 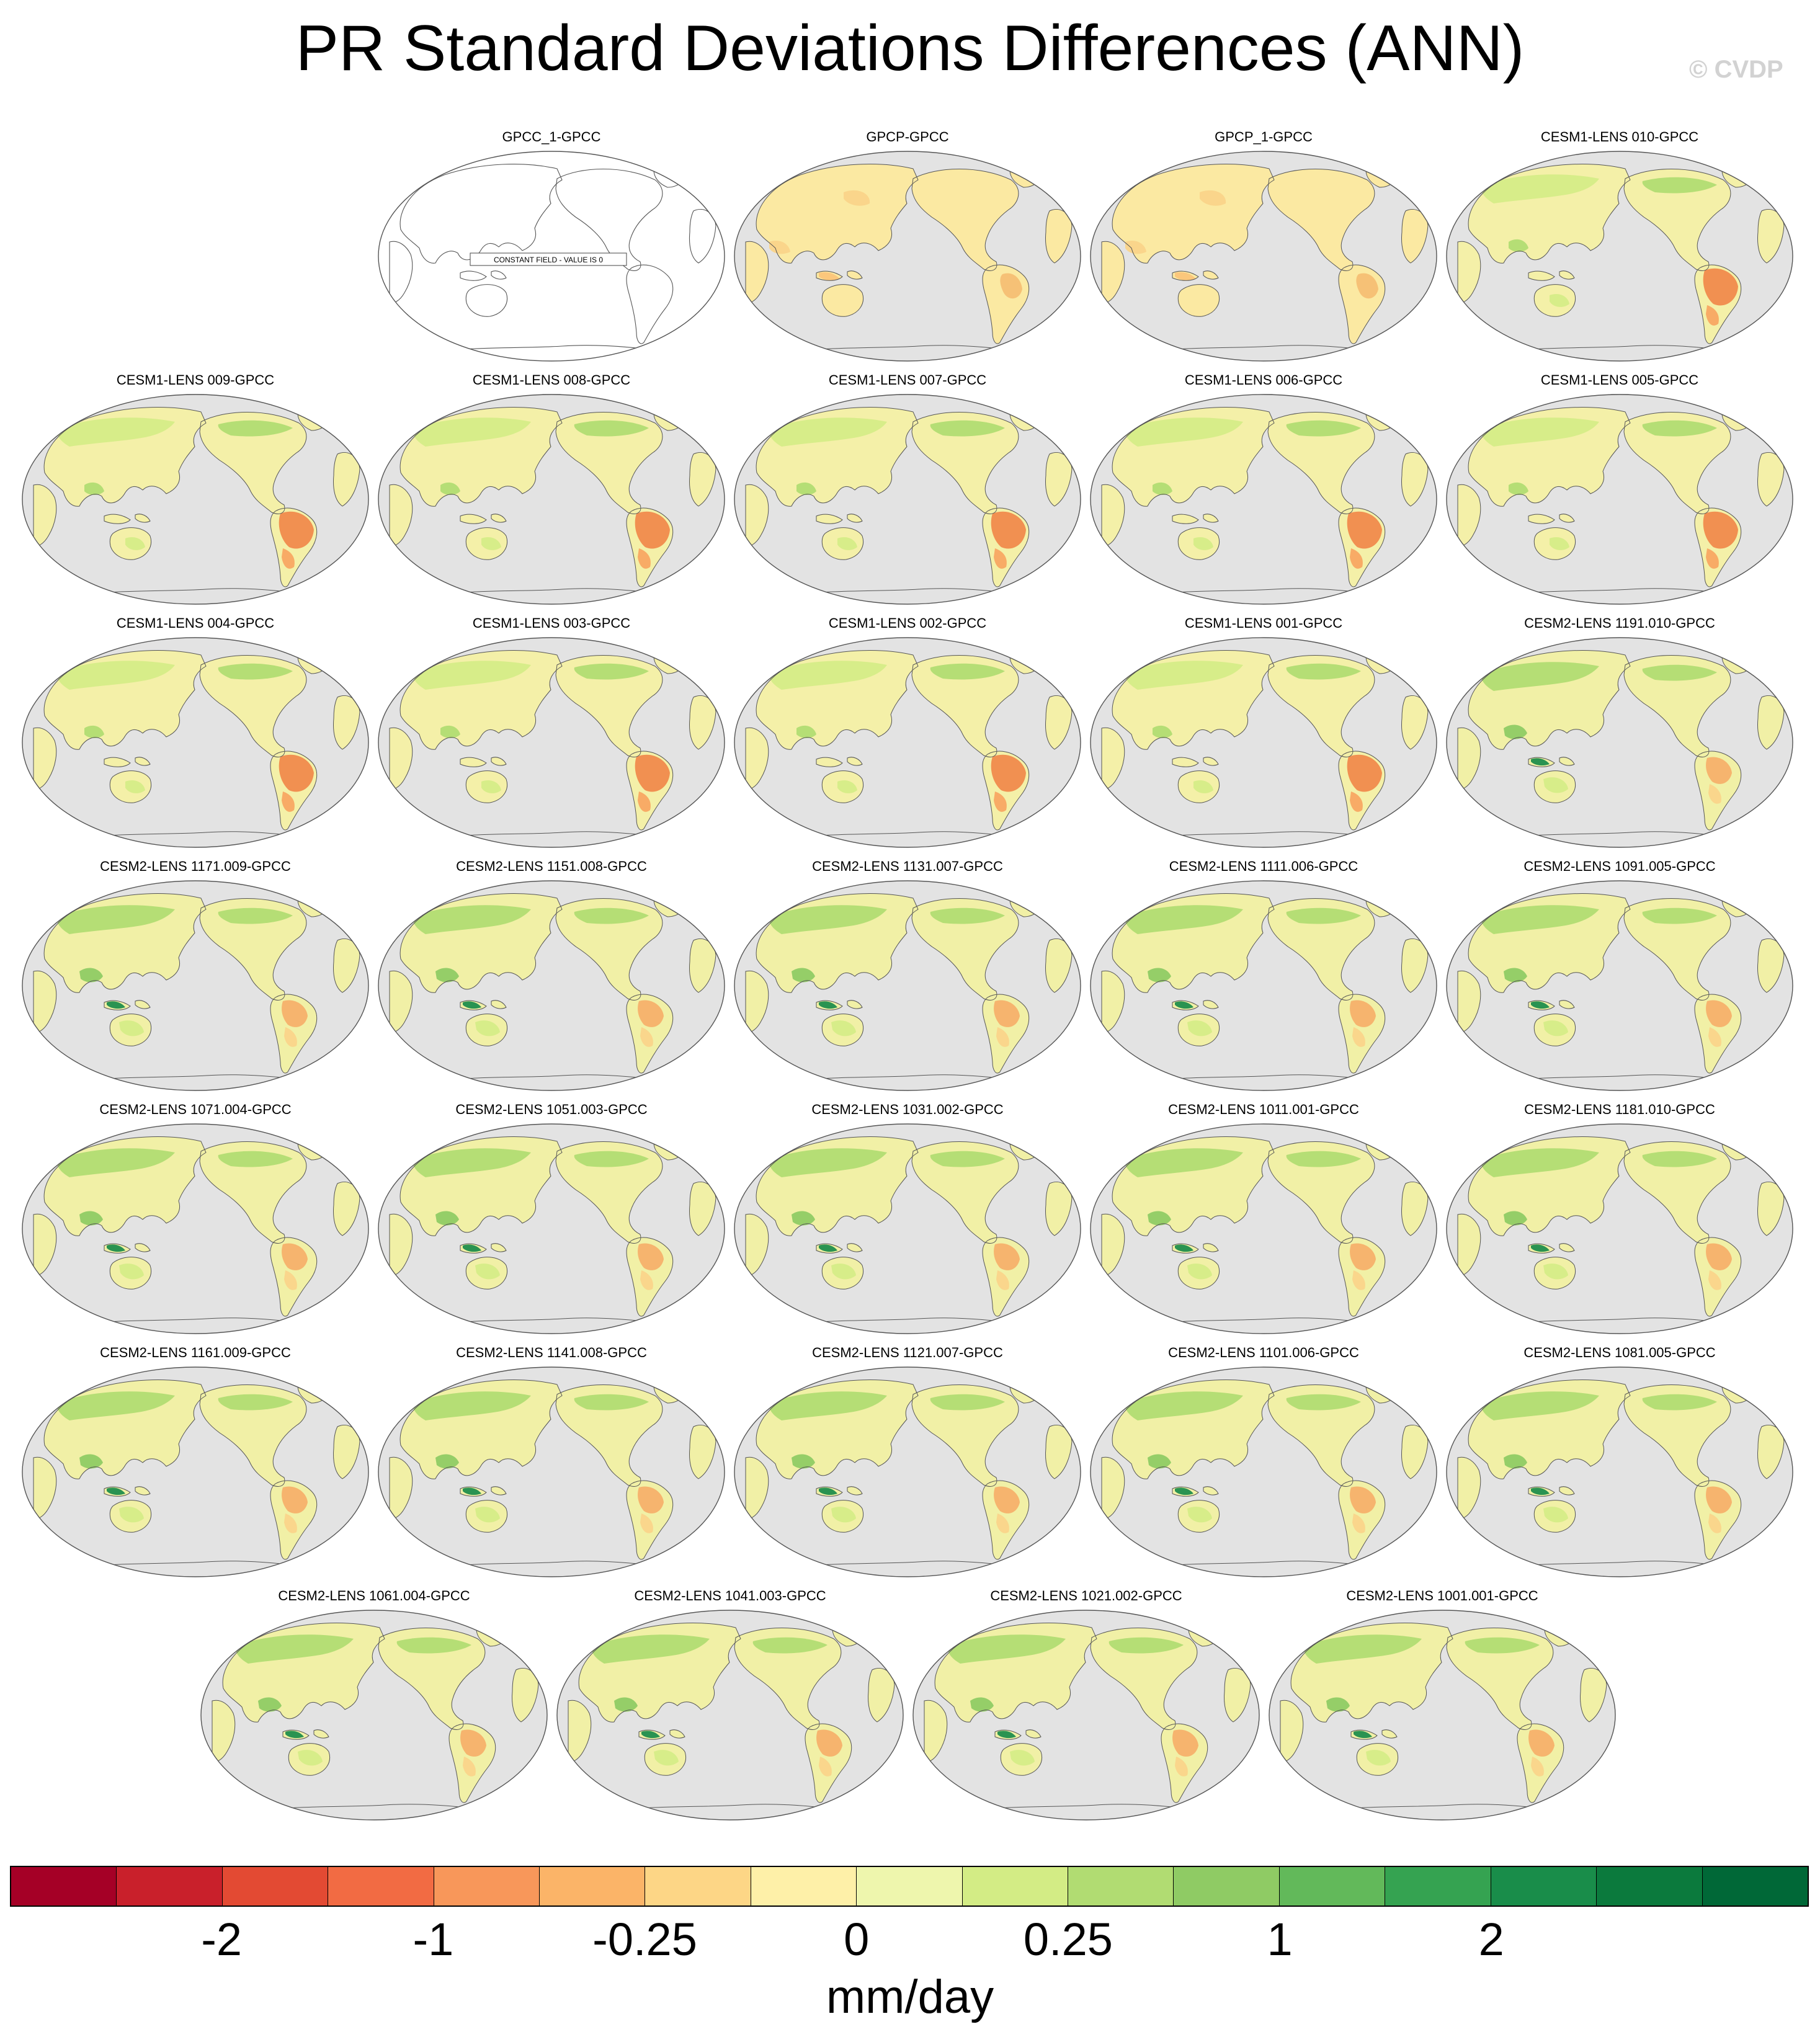 I want to click on colorbar-tick-label: 0, so click(x=857, y=1939).